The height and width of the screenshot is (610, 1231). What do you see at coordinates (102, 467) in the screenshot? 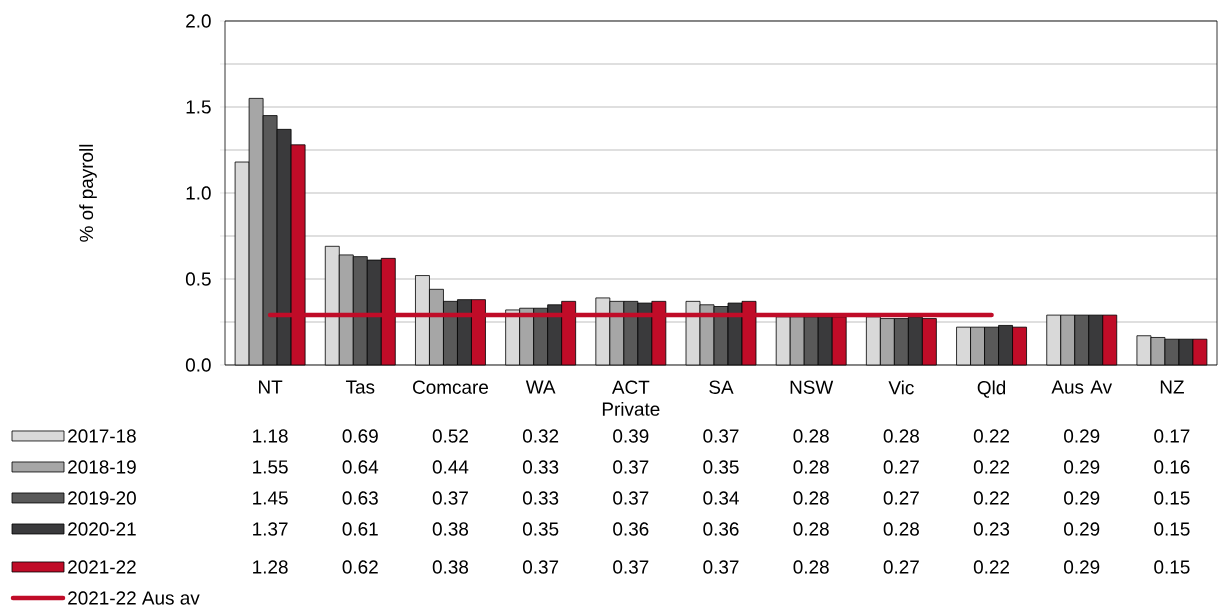
I see `legend-label: 2018-19` at bounding box center [102, 467].